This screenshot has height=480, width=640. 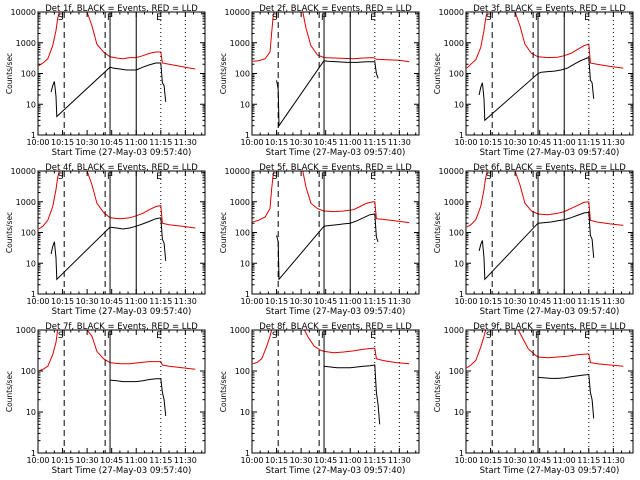 I want to click on chart-title: Det 8f, BLACK = Events, RED = LLD, so click(x=335, y=327).